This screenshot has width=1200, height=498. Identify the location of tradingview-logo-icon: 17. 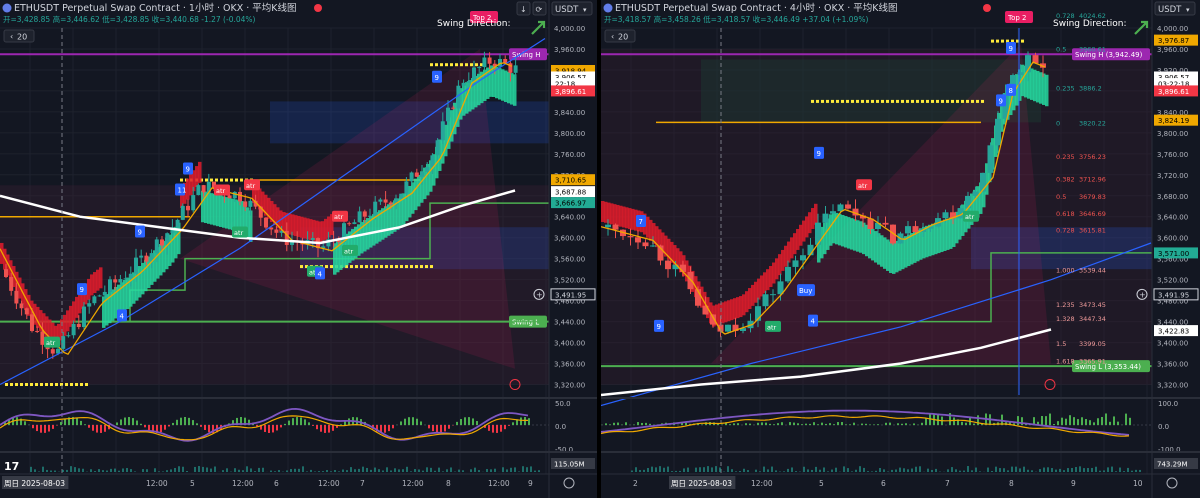
(11, 466).